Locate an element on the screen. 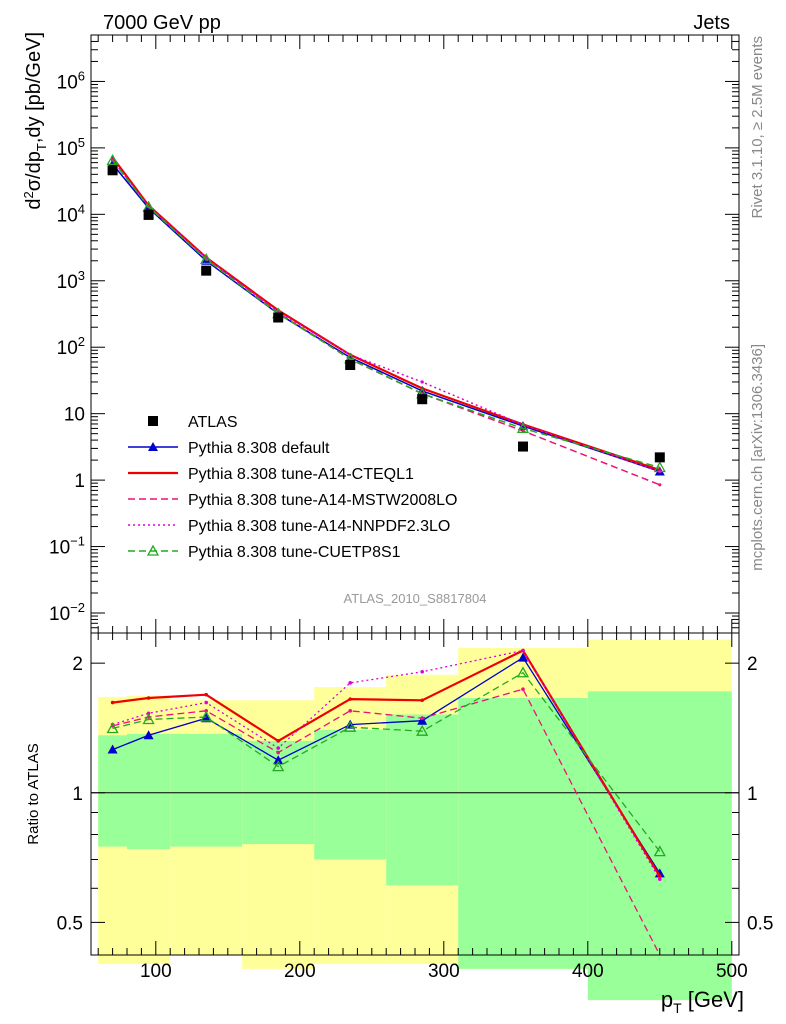 This screenshot has height=1024, width=786. main-y-tick-label: 10⁻¹ is located at coordinates (67, 546).